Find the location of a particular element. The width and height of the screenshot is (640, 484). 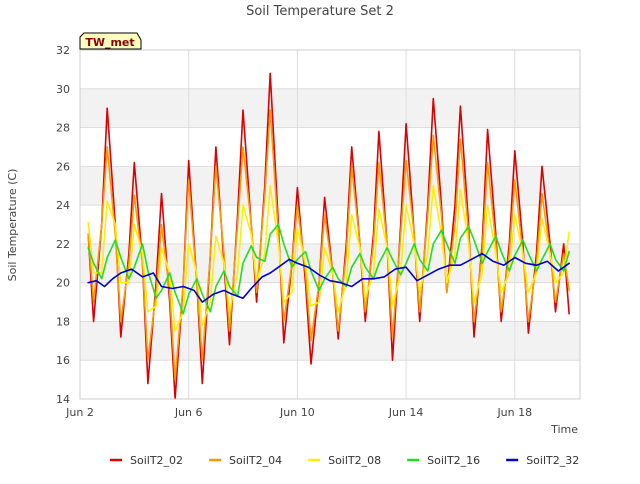

legend-item-soilt2-32: SoilT2_32 is located at coordinates (542, 460).